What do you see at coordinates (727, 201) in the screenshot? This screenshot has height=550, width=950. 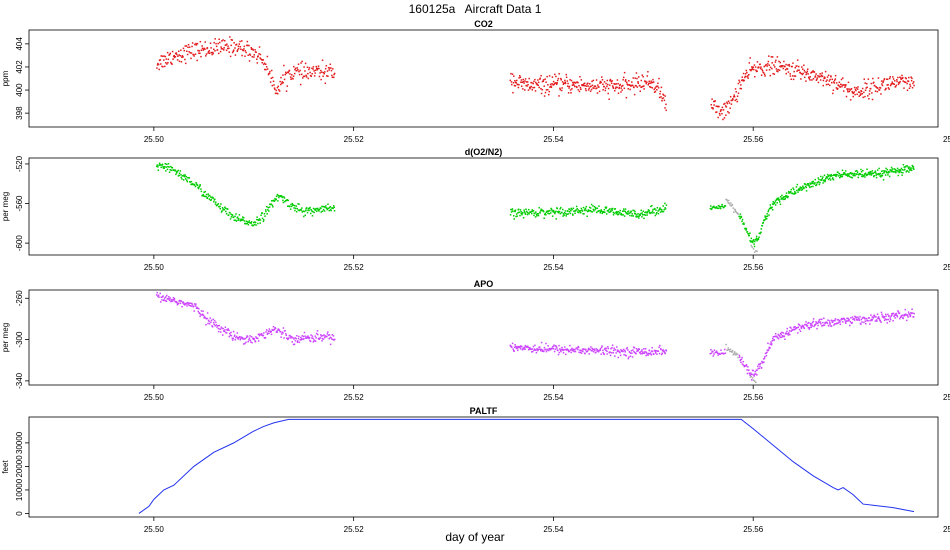 I see `flagged-point` at bounding box center [727, 201].